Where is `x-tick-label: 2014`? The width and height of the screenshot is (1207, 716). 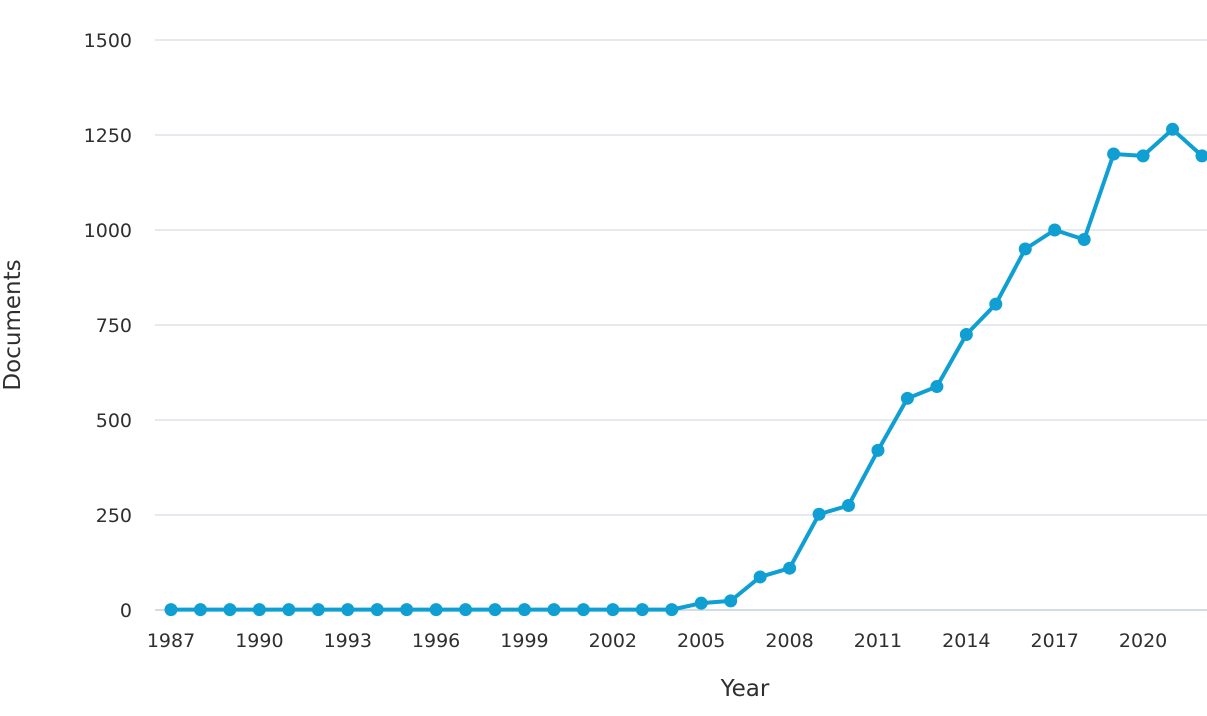
x-tick-label: 2014 is located at coordinates (966, 641).